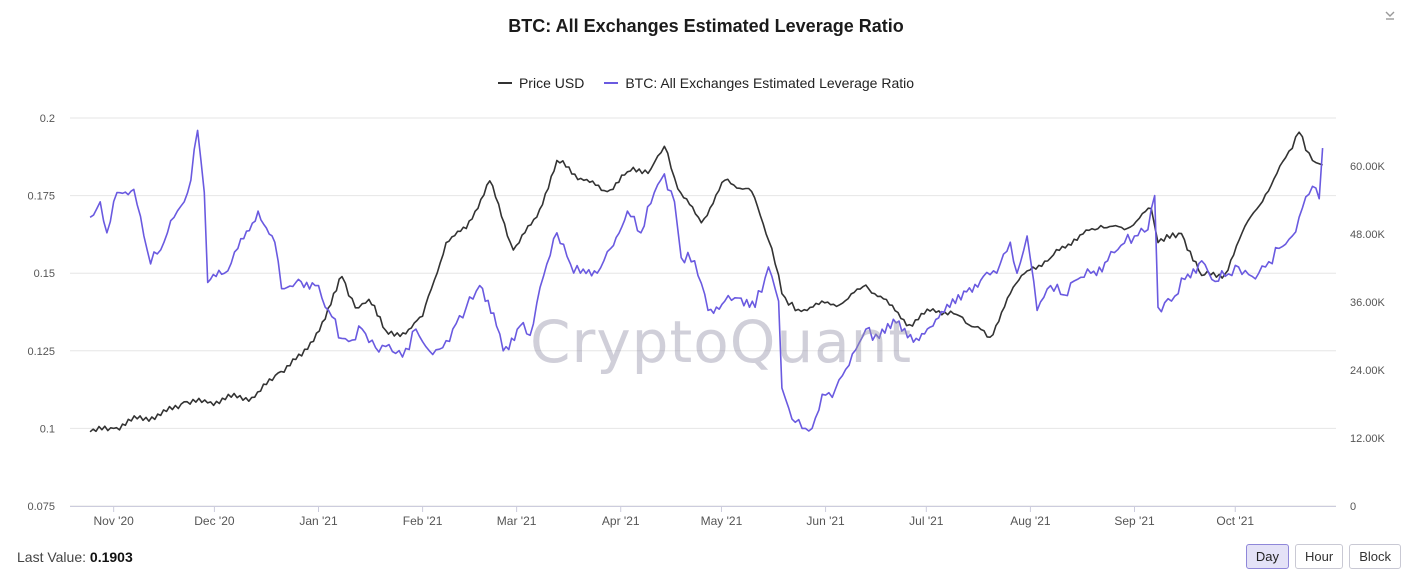 This screenshot has width=1419, height=578. Describe the element at coordinates (551, 83) in the screenshot. I see `legend-label-price: Price USD` at that location.